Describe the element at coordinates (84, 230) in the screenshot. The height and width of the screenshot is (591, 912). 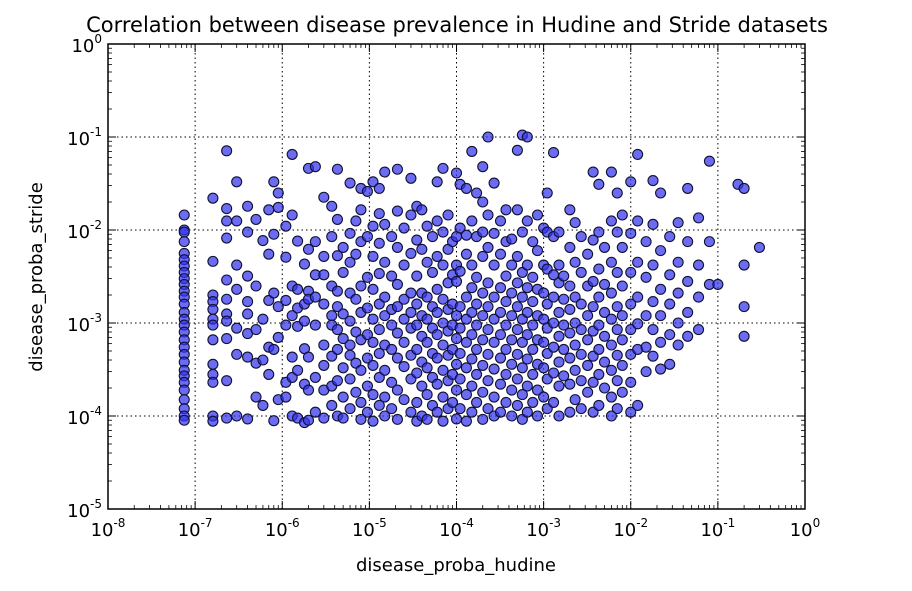
I see `y-tick-label: 10⁻²` at that location.